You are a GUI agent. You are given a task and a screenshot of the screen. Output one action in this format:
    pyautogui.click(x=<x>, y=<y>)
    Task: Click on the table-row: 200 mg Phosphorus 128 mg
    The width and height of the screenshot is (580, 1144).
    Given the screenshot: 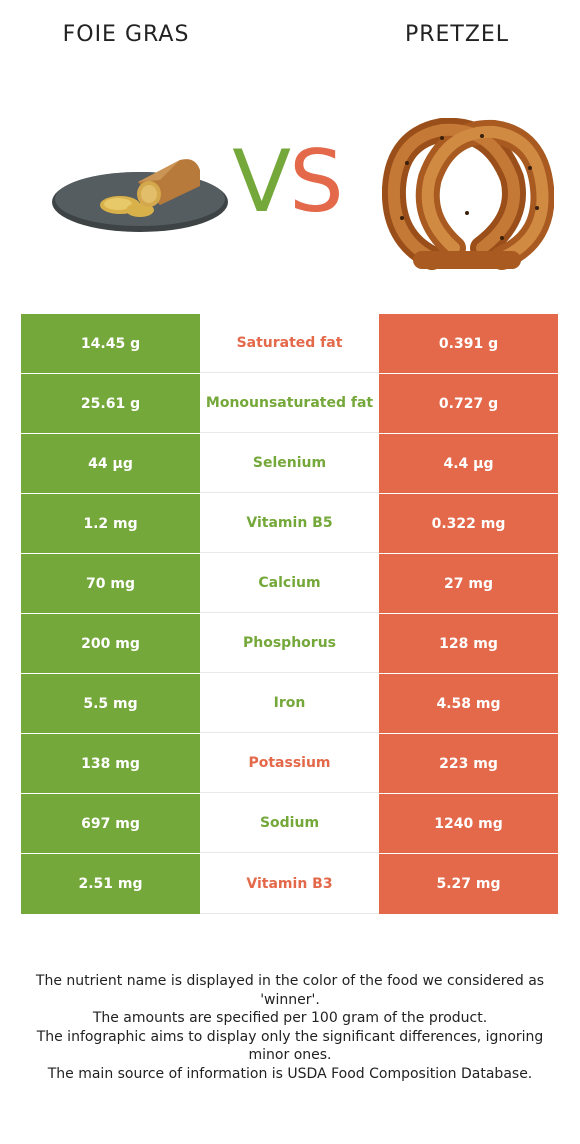 What is the action you would take?
    pyautogui.click(x=289, y=644)
    